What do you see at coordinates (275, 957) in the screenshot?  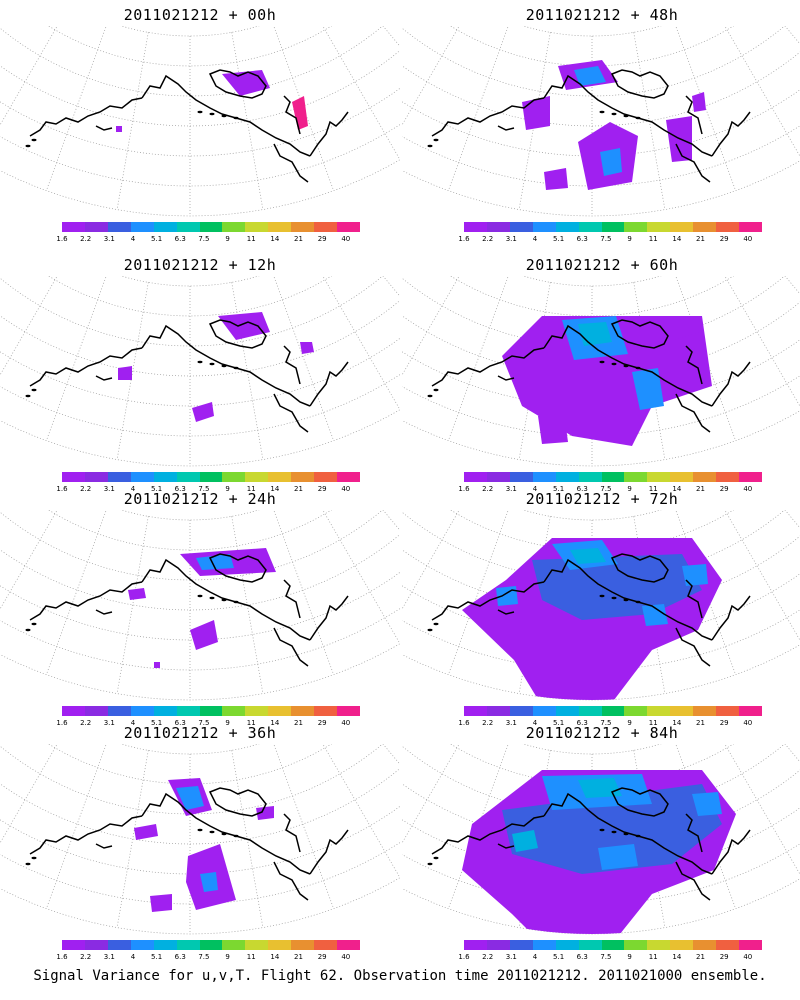 I see `colorbar-label: 14` at bounding box center [275, 957].